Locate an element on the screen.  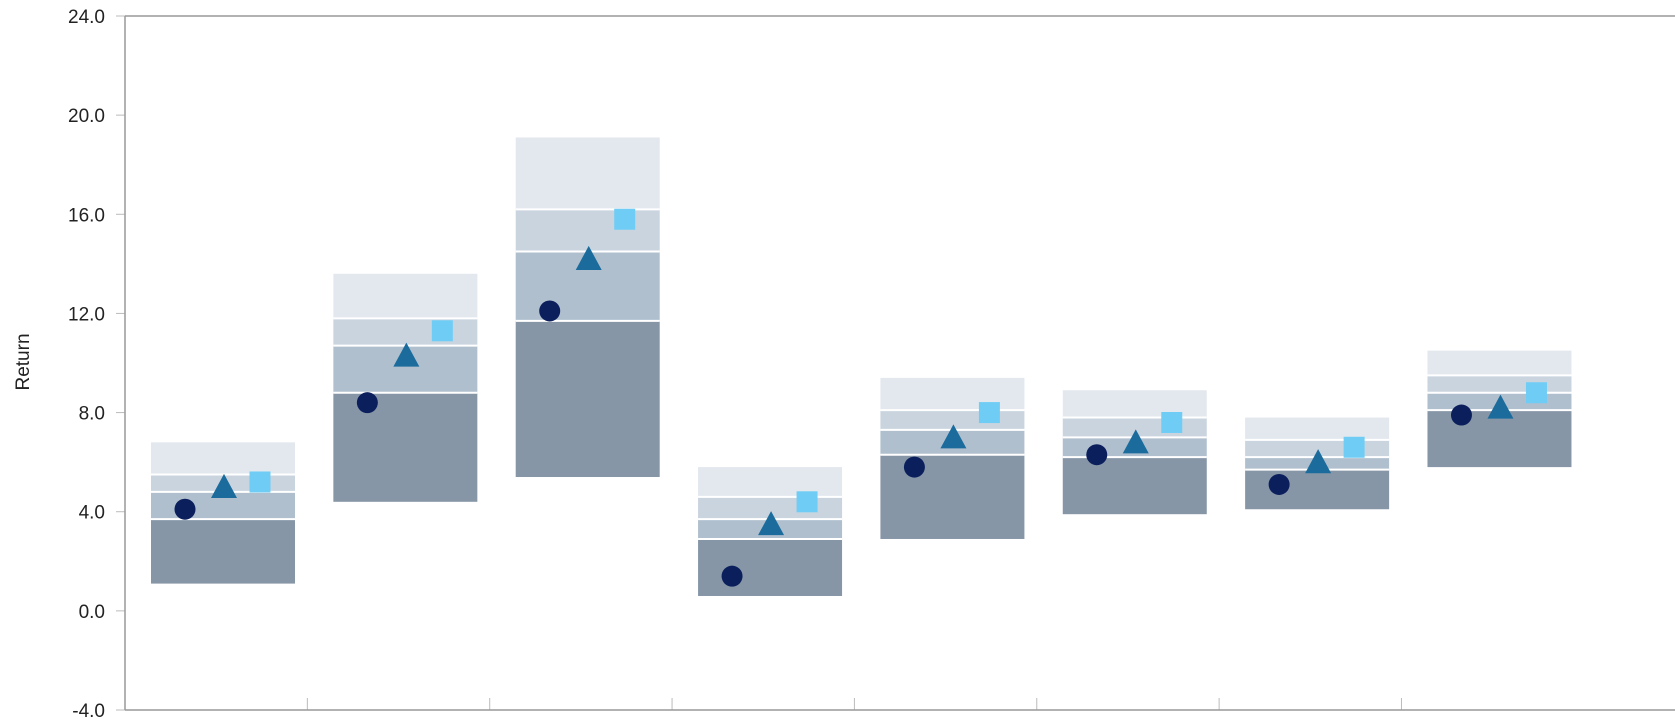
x-axis-ticks is located at coordinates (854, 704).